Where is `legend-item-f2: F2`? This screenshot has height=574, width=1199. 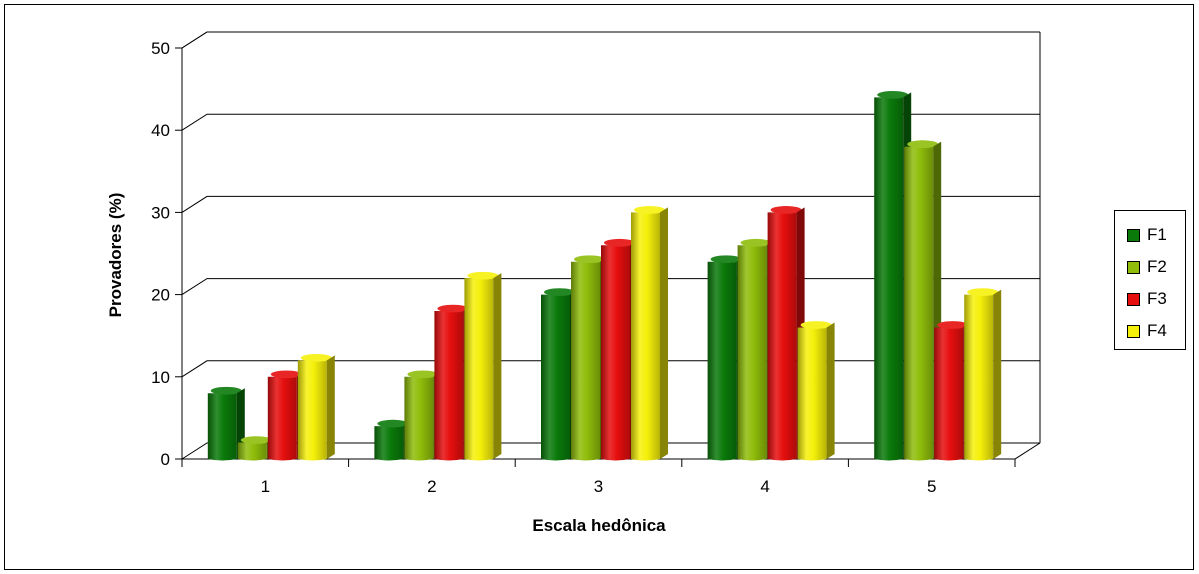 legend-item-f2: F2 is located at coordinates (1147, 267).